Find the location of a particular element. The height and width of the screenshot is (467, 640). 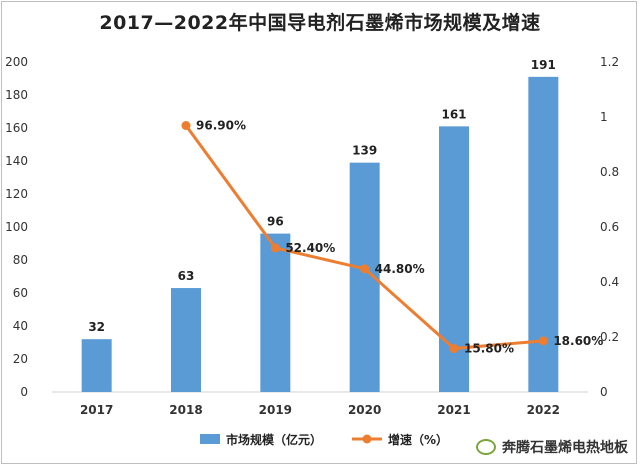

y-left-tick-label: 180 is located at coordinates (16, 95).